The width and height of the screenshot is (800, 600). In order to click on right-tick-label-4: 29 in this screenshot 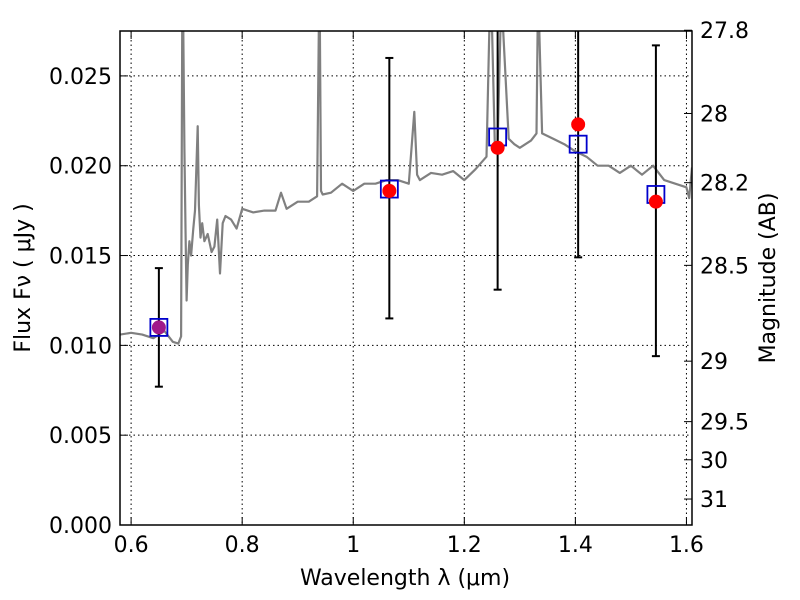, I will do `click(714, 362)`.